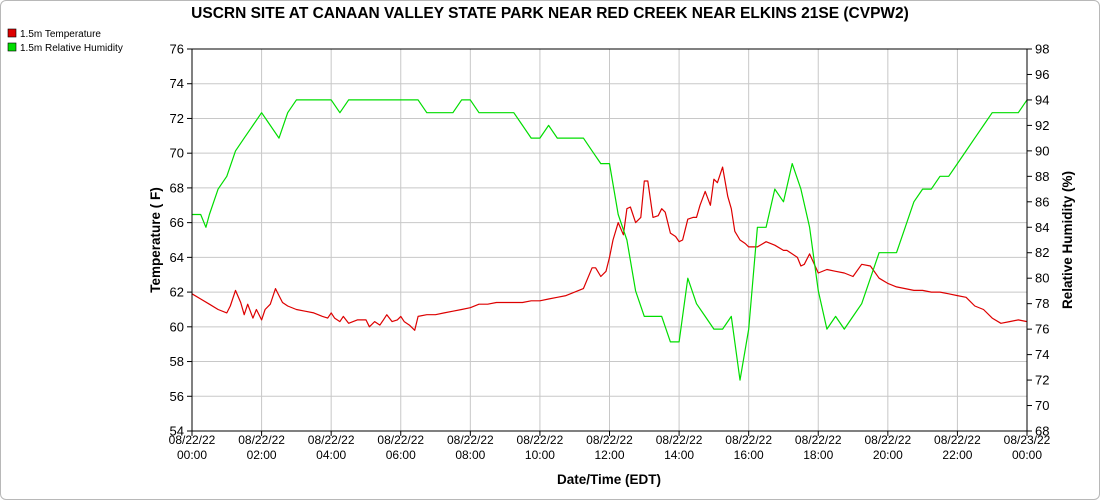 The height and width of the screenshot is (500, 1100). What do you see at coordinates (1042, 201) in the screenshot?
I see `y-tick-label-right: 86` at bounding box center [1042, 201].